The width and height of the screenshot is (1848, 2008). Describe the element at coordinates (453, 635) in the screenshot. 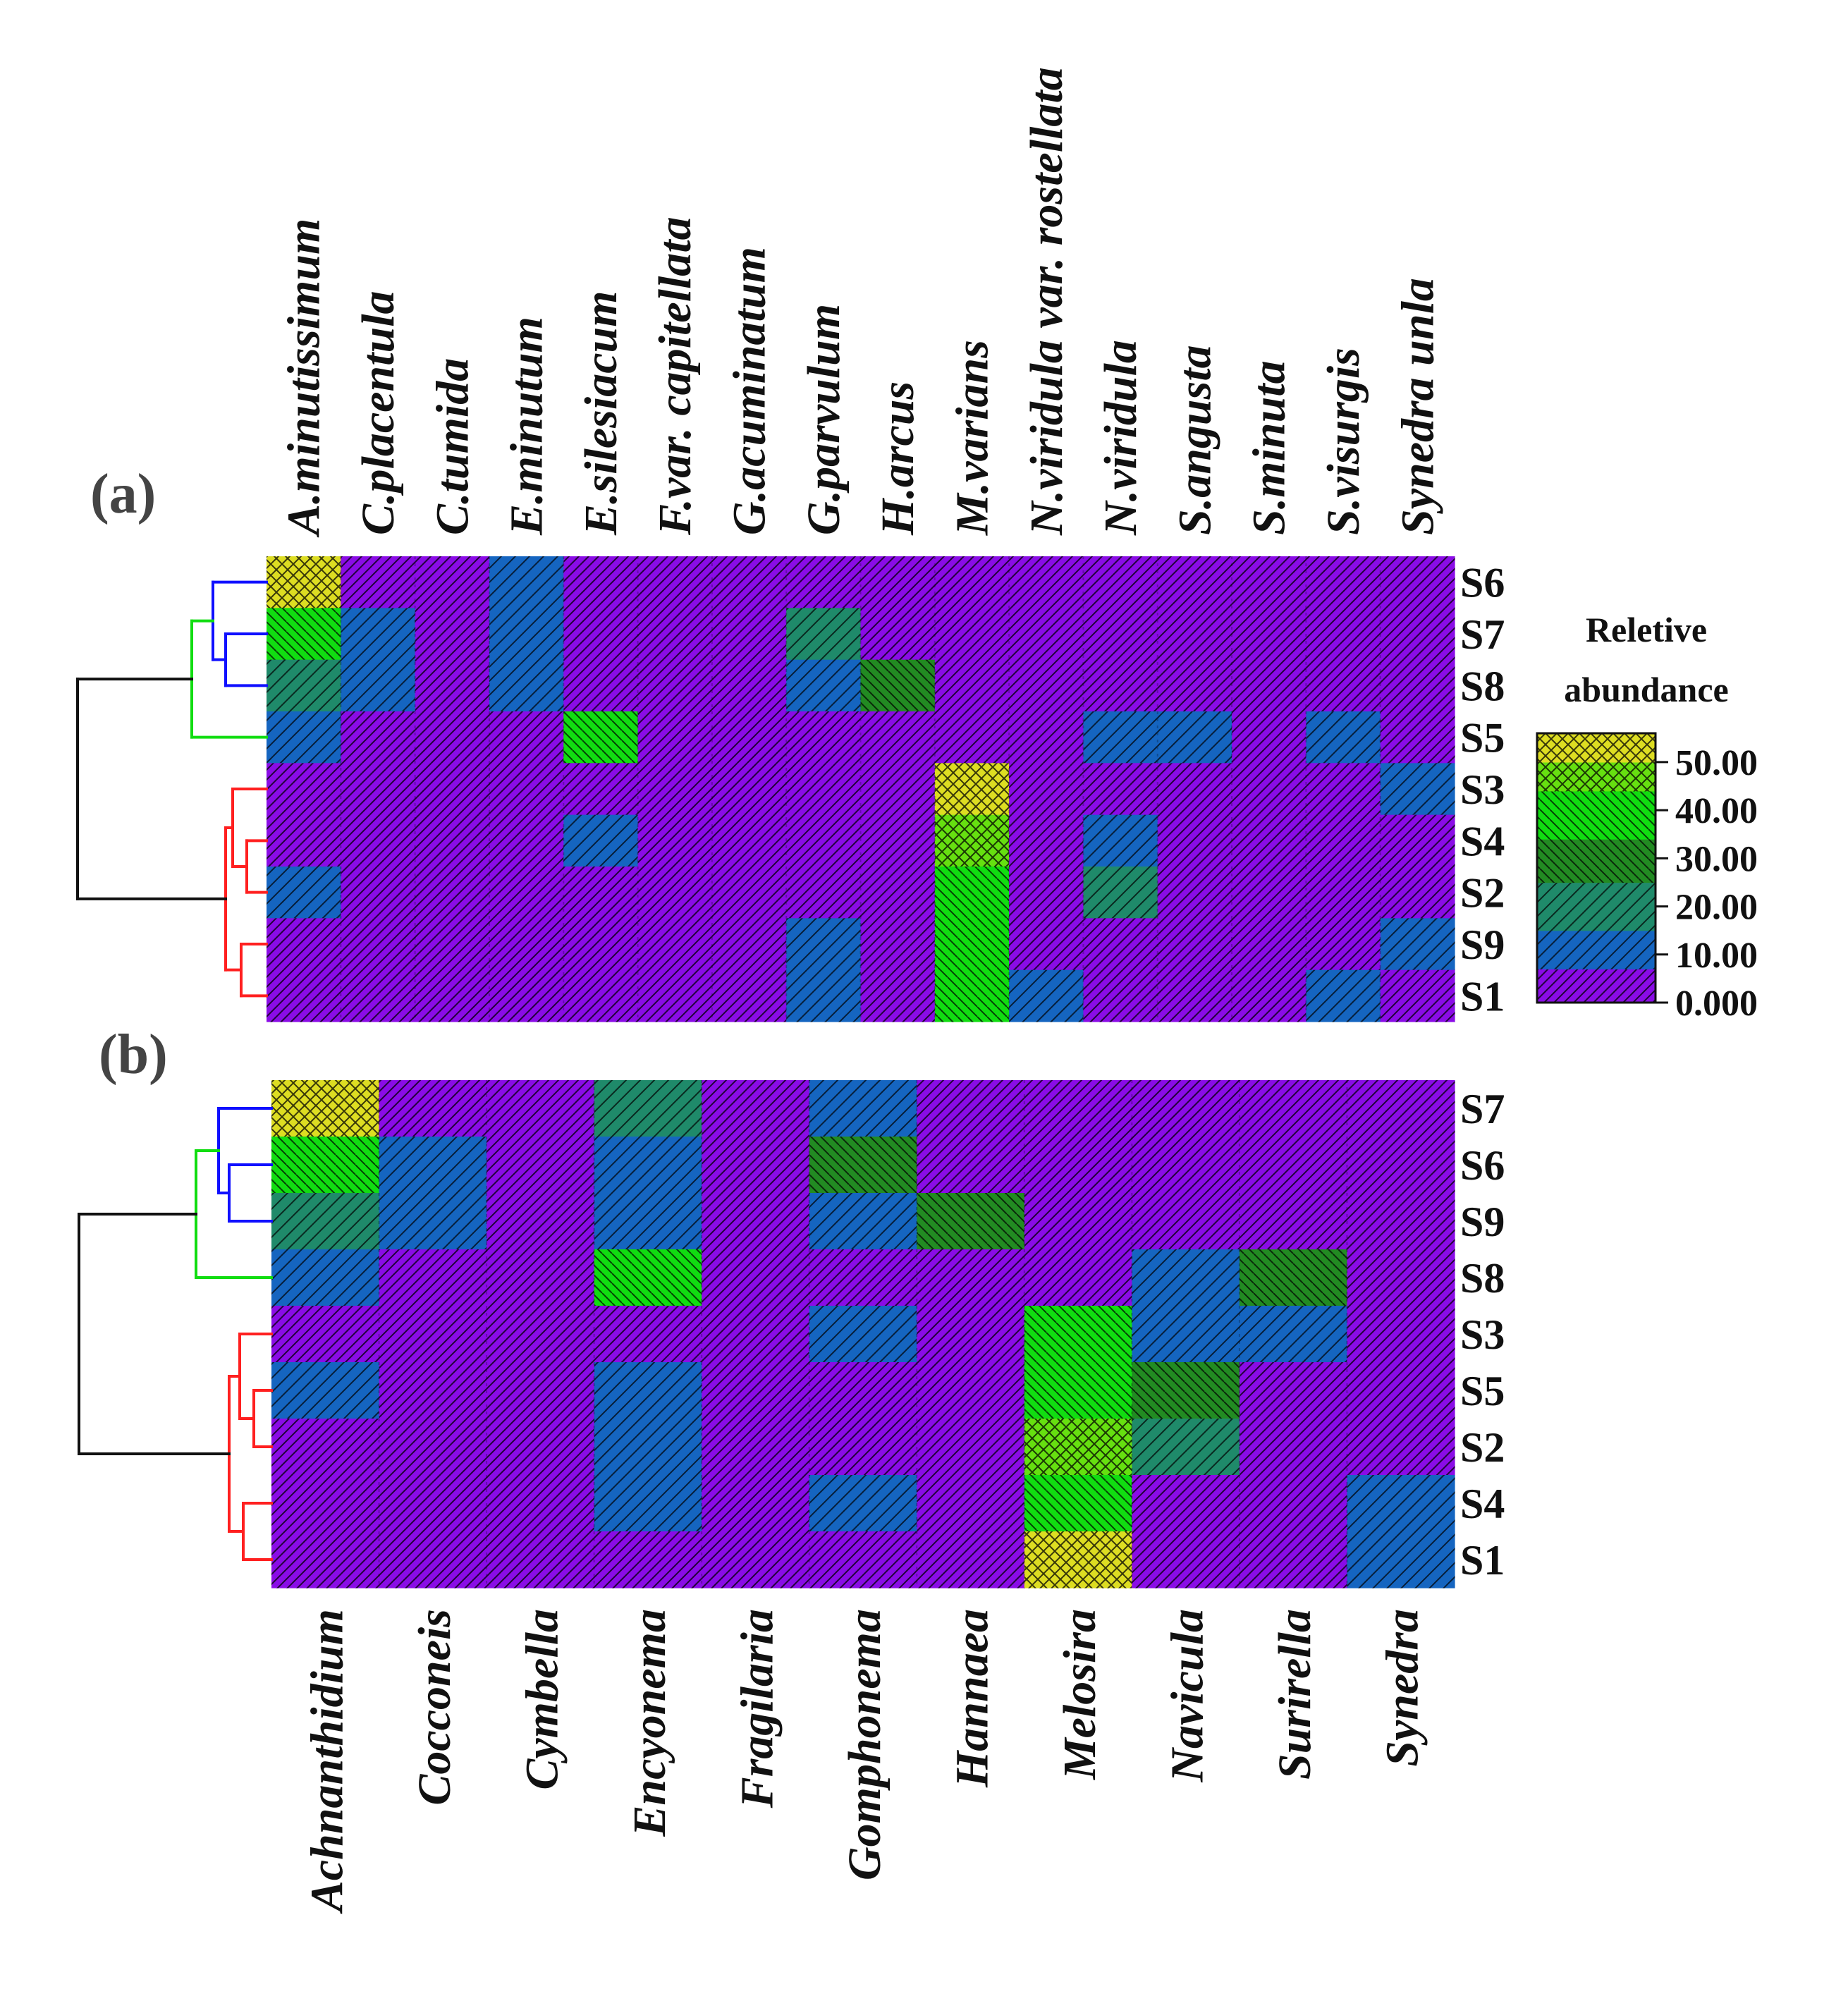

I see `panel-a-cell-s7-c-tumida` at that location.